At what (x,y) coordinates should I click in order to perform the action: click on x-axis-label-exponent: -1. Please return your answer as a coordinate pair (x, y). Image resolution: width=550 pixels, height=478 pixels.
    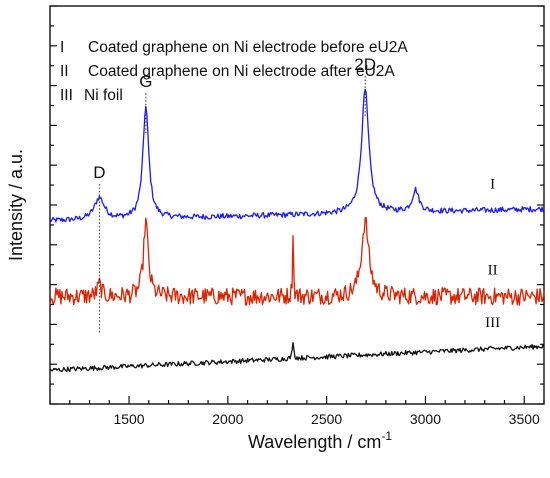
    Looking at the image, I should click on (386, 436).